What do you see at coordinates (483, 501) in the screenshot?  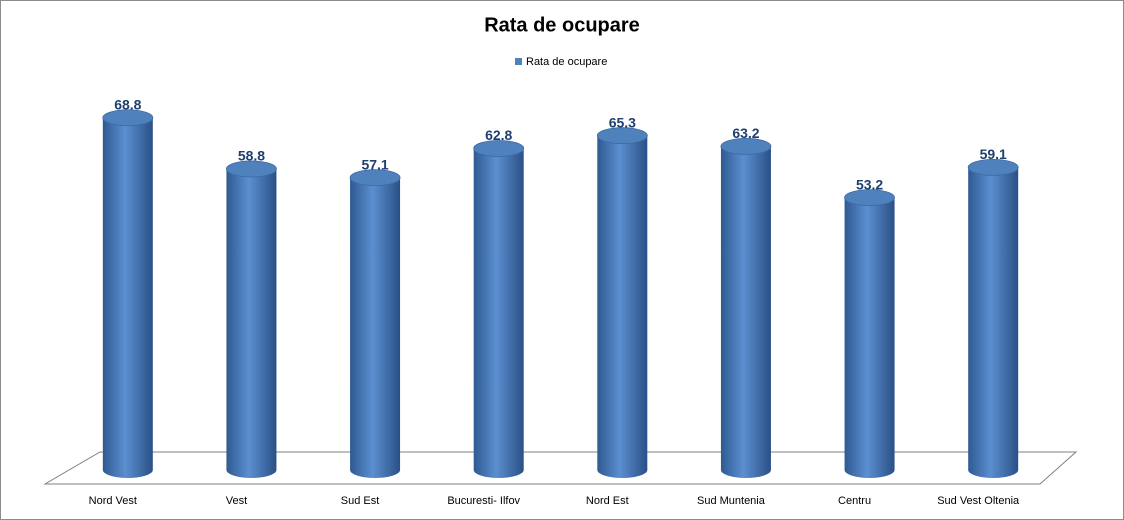 I see `x-tick-label: Bucuresti- Ilfov` at bounding box center [483, 501].